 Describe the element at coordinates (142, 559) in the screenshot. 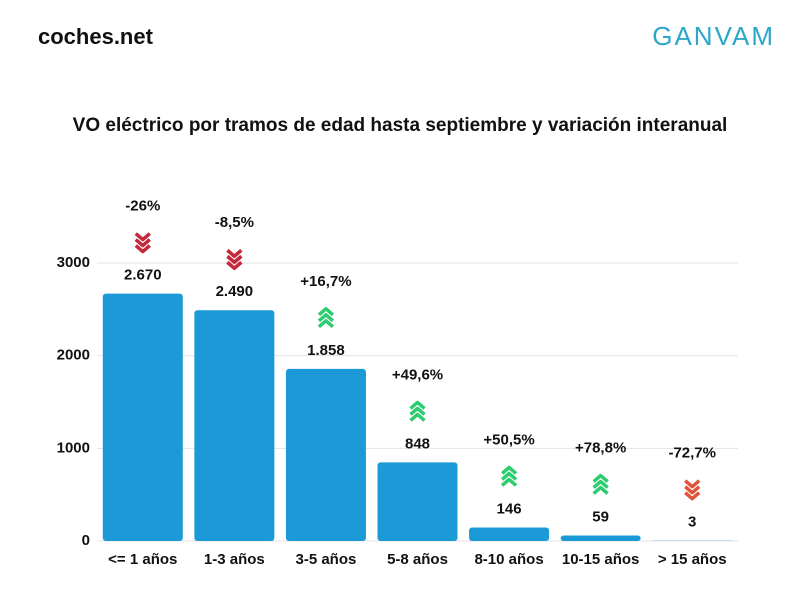

I see `x-tick-label: <= 1 años` at that location.